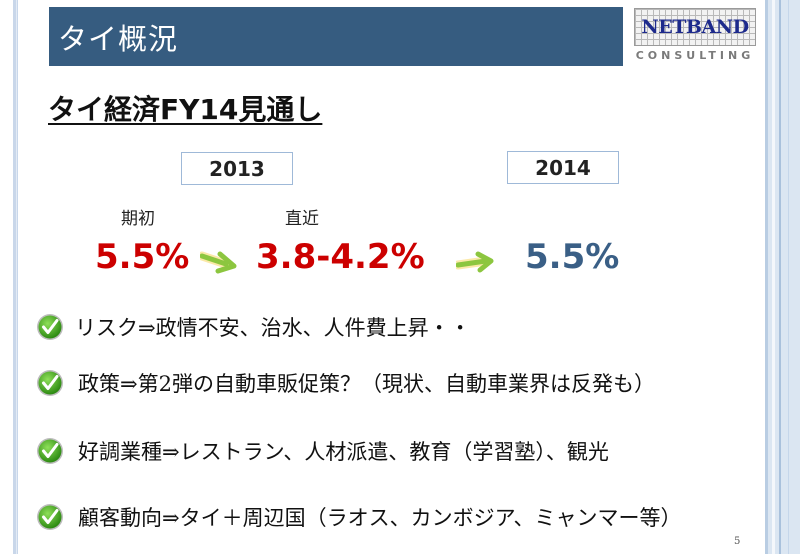  What do you see at coordinates (572, 257) in the screenshot?
I see `rate-forecast-2014: 5.5%` at bounding box center [572, 257].